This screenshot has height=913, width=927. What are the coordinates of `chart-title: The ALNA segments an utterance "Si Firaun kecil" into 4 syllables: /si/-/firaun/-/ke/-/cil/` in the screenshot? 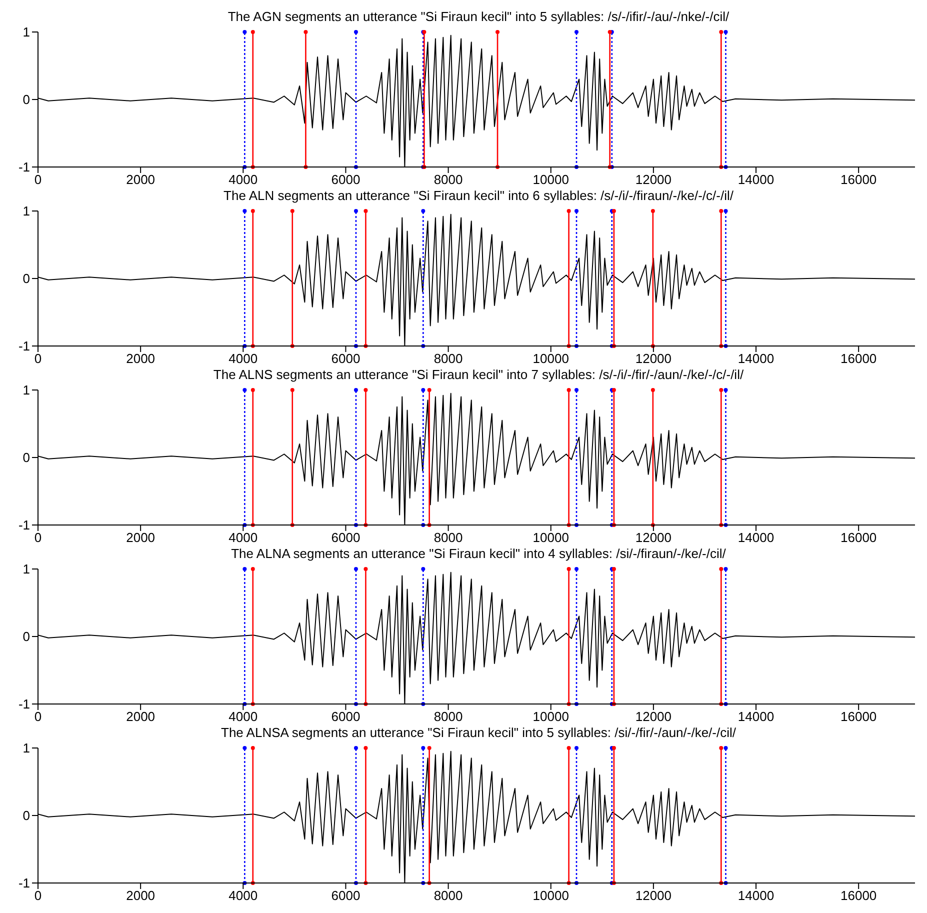 It's located at (478, 554).